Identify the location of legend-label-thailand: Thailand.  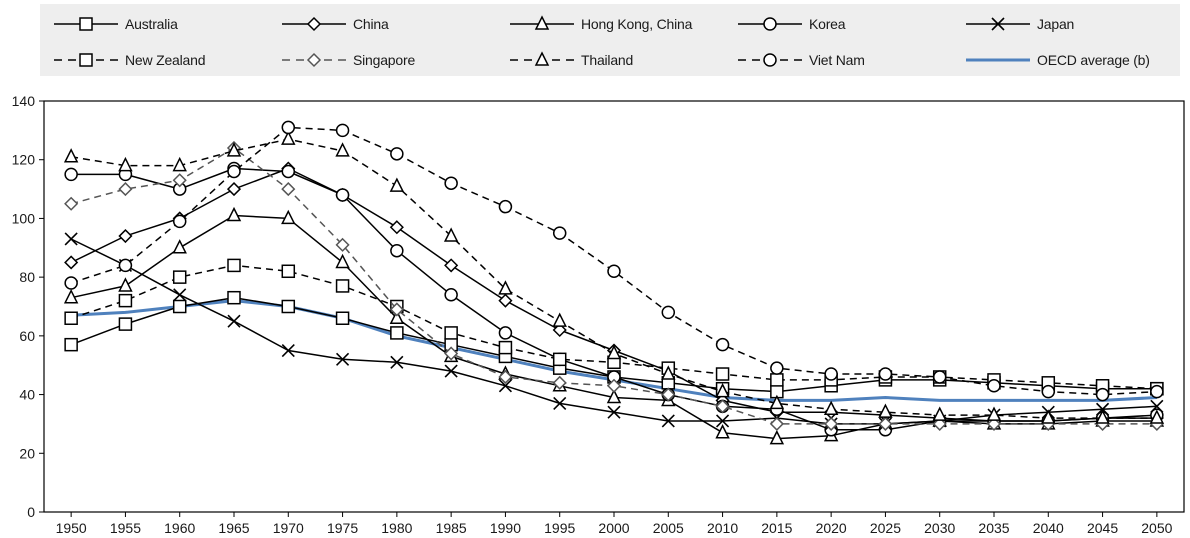
(607, 60).